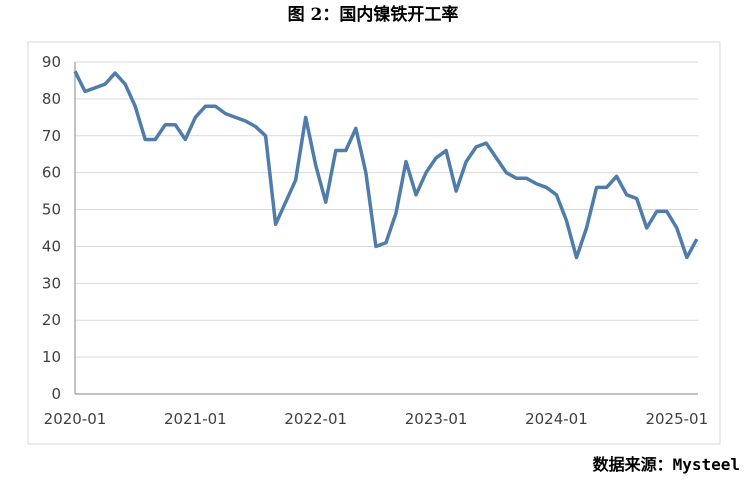 This screenshot has width=747, height=487. Describe the element at coordinates (666, 464) in the screenshot. I see `source: 数据来源：Mysteel` at that location.